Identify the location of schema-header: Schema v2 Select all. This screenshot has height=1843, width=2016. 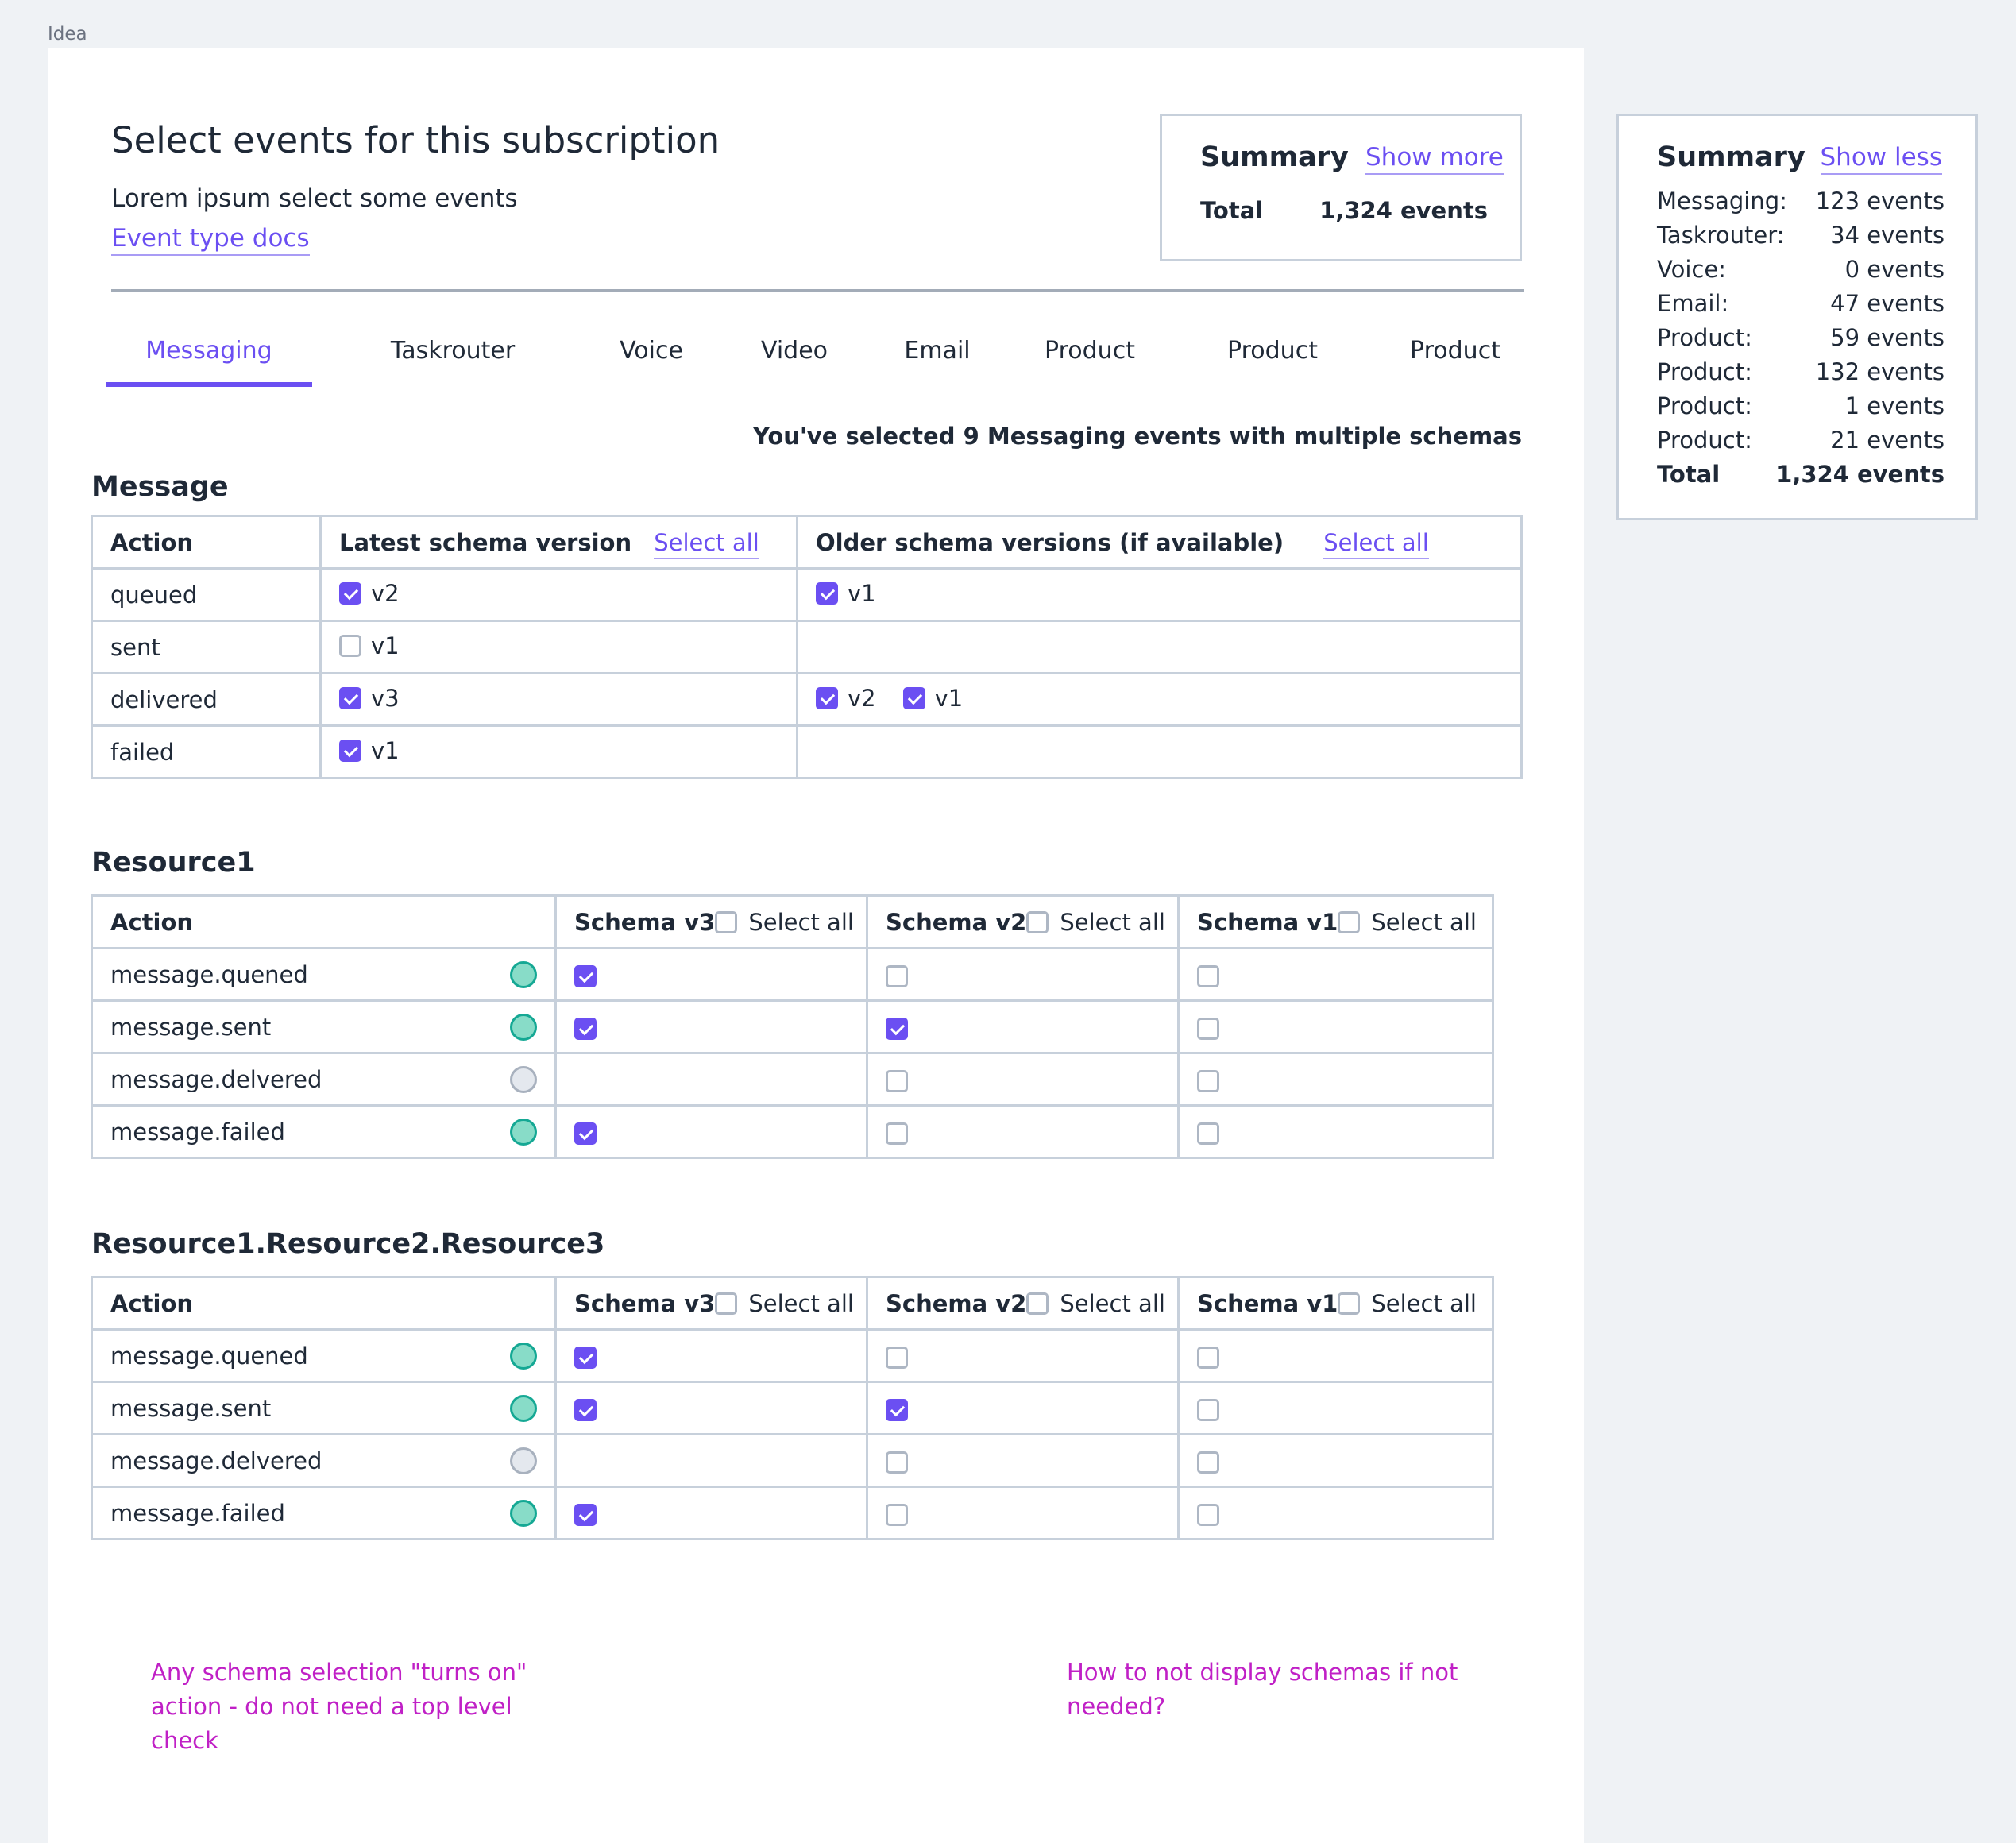
(1025, 1303).